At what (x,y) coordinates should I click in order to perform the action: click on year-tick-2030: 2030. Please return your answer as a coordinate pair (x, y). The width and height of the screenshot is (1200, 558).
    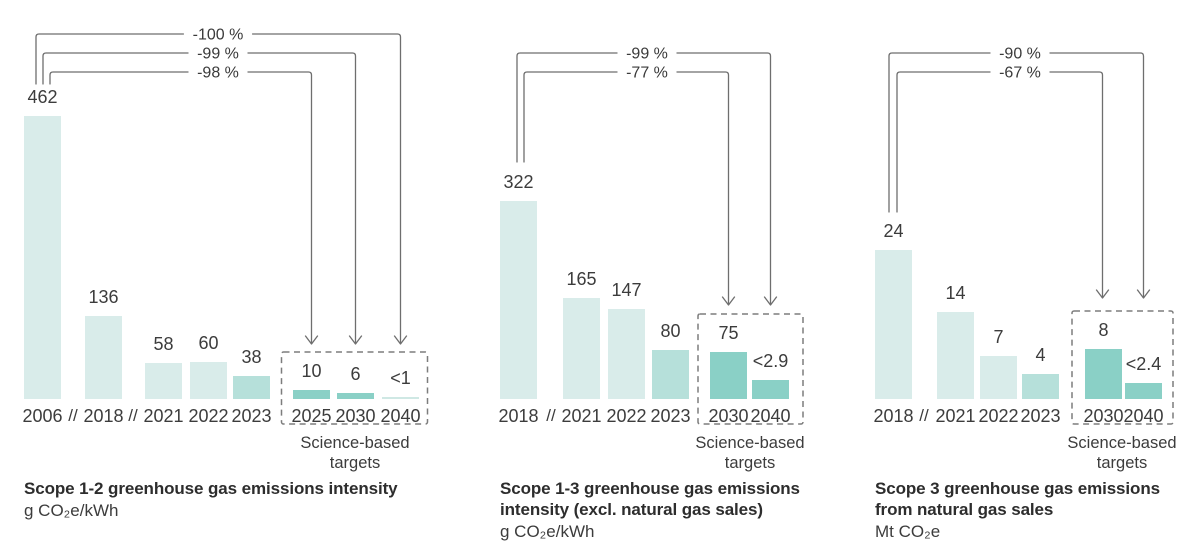
    Looking at the image, I should click on (1103, 416).